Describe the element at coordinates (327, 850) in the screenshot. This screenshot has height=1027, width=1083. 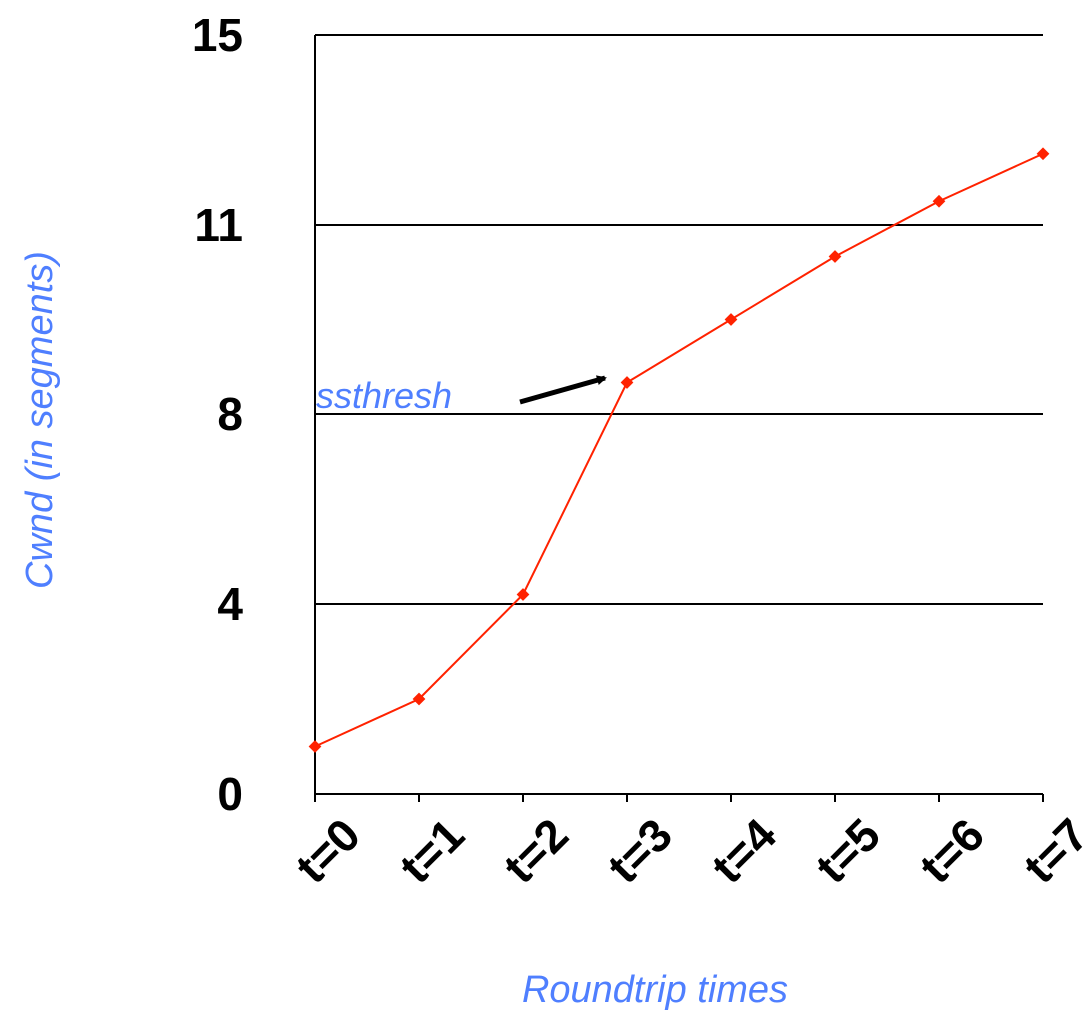
I see `x-tick-label: t=0` at that location.